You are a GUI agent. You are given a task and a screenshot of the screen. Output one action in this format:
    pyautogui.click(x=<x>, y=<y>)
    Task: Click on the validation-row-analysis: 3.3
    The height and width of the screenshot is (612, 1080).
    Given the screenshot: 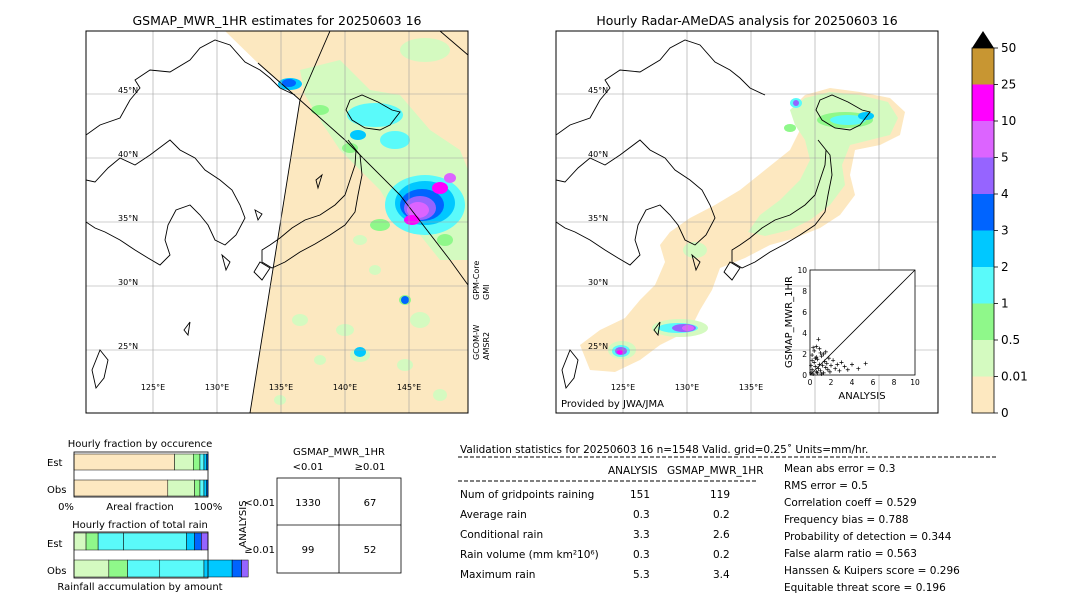 What is the action you would take?
    pyautogui.click(x=641, y=535)
    